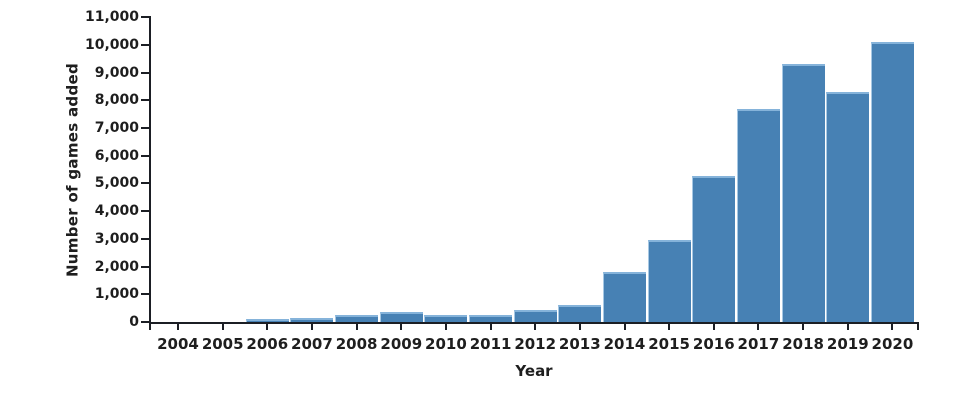 This screenshot has width=960, height=401. What do you see at coordinates (580, 313) in the screenshot?
I see `bar-2013` at bounding box center [580, 313].